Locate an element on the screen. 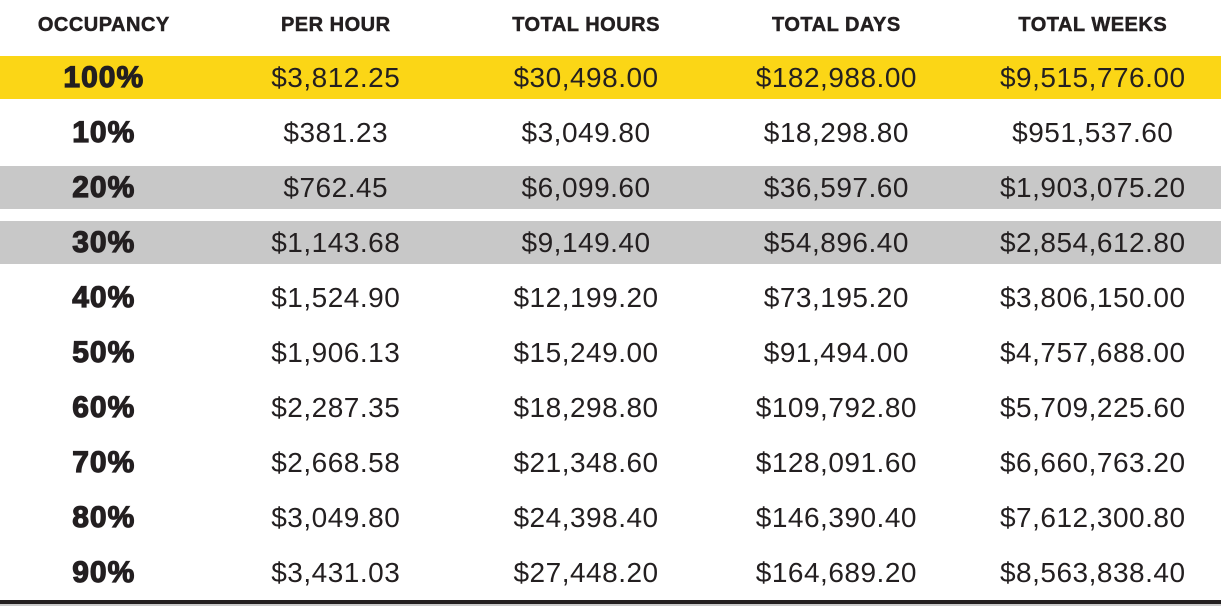 The width and height of the screenshot is (1221, 609). total-hours-cell: $18,298.80 is located at coordinates (586, 407).